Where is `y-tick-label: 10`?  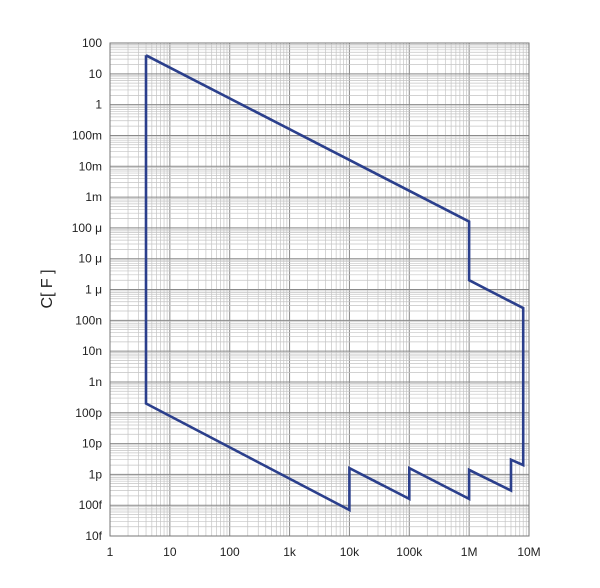 y-tick-label: 10 is located at coordinates (96, 74).